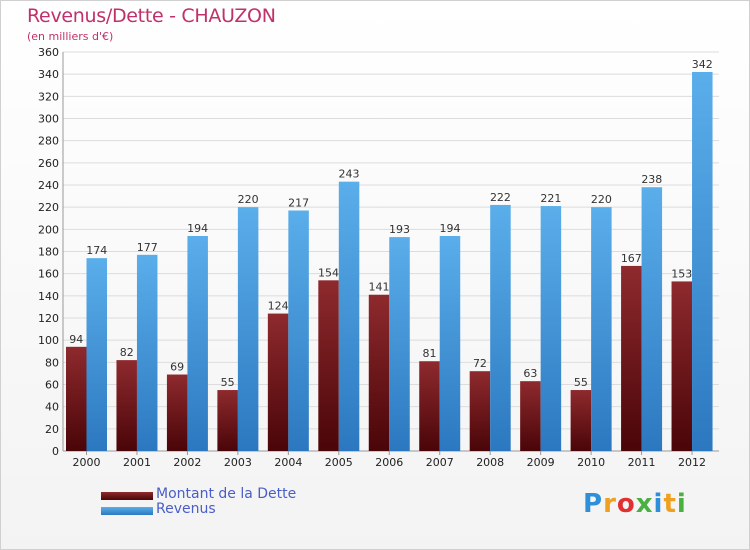  What do you see at coordinates (187, 462) in the screenshot?
I see `x-tick-label: 2002` at bounding box center [187, 462].